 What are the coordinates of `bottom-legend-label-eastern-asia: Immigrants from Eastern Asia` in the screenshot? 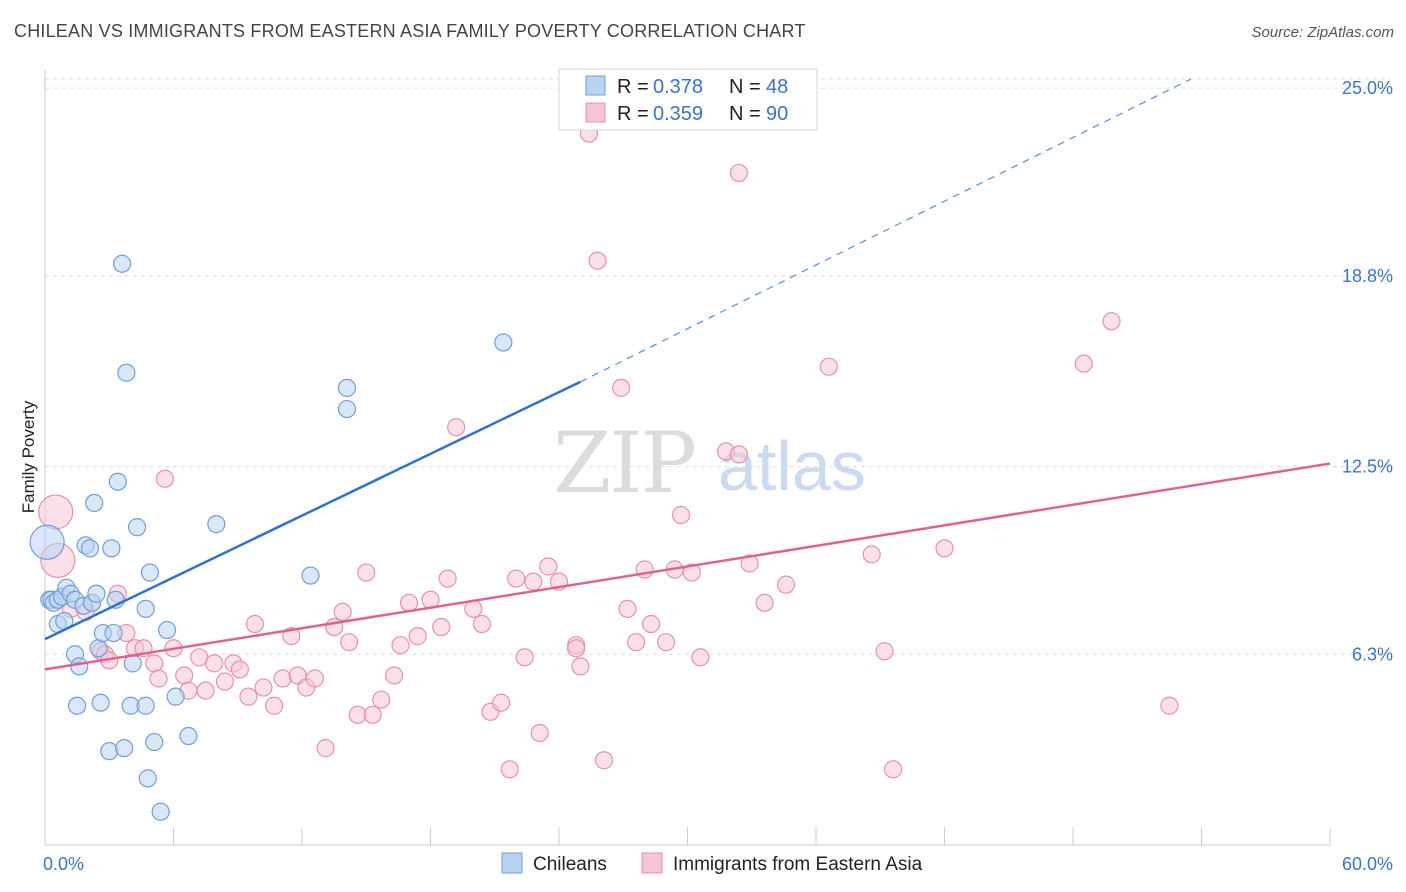 It's located at (798, 864).